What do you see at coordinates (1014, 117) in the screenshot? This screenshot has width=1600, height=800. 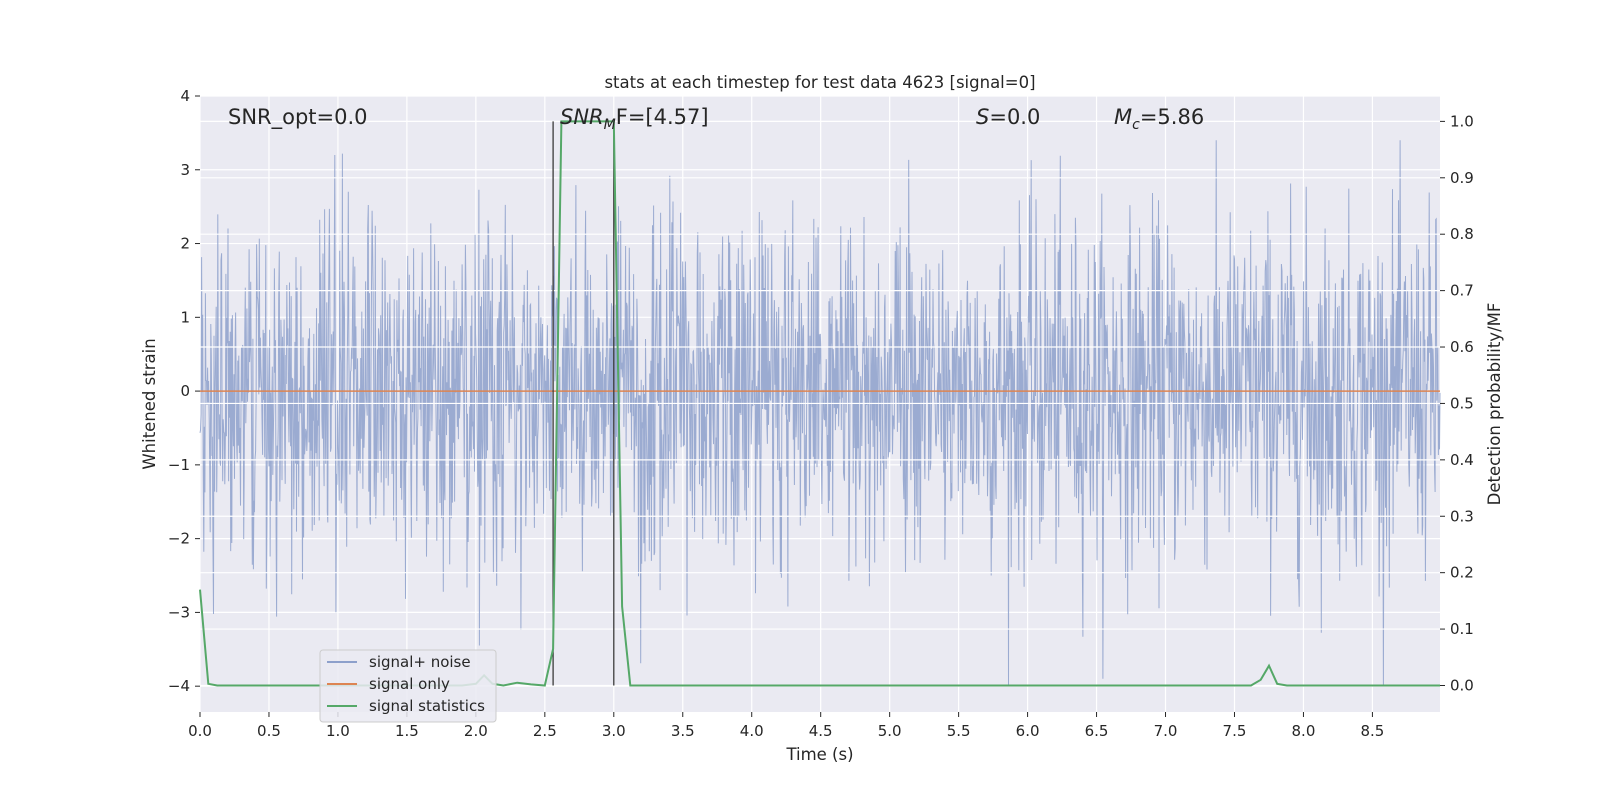 I see `s-value: =0.0` at bounding box center [1014, 117].